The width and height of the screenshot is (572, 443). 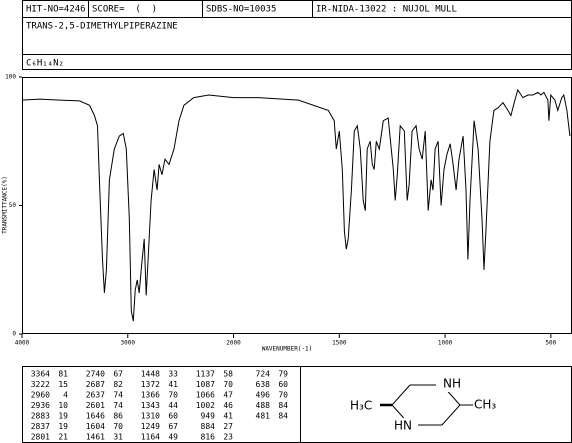 What do you see at coordinates (124, 10) in the screenshot?
I see `score: SCORE= ( )` at bounding box center [124, 10].